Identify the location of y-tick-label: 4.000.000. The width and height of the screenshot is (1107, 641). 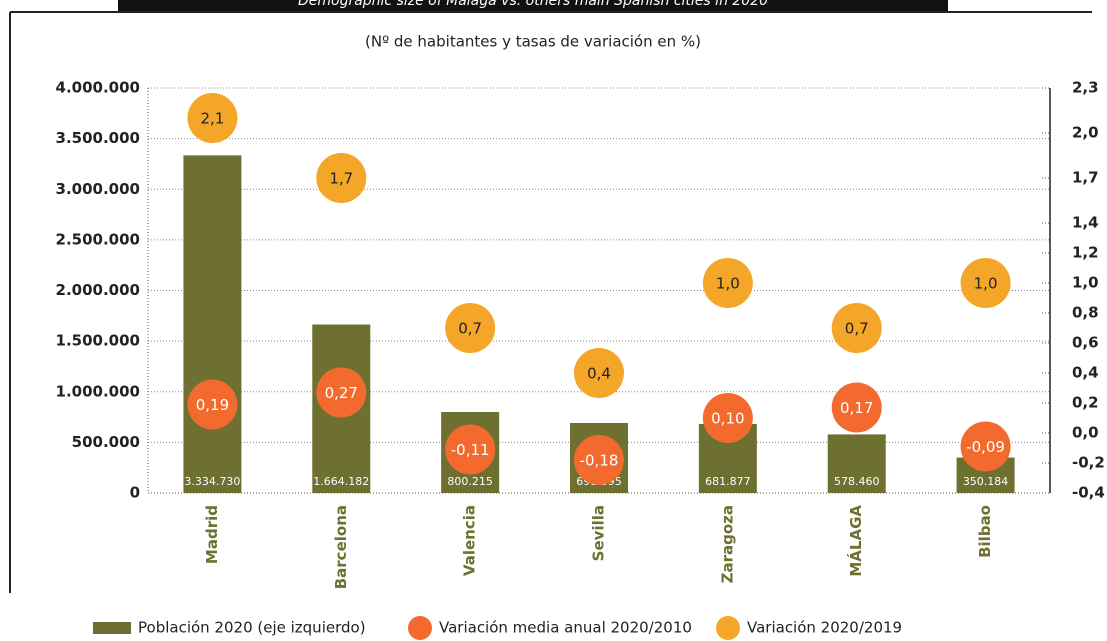
(98, 88).